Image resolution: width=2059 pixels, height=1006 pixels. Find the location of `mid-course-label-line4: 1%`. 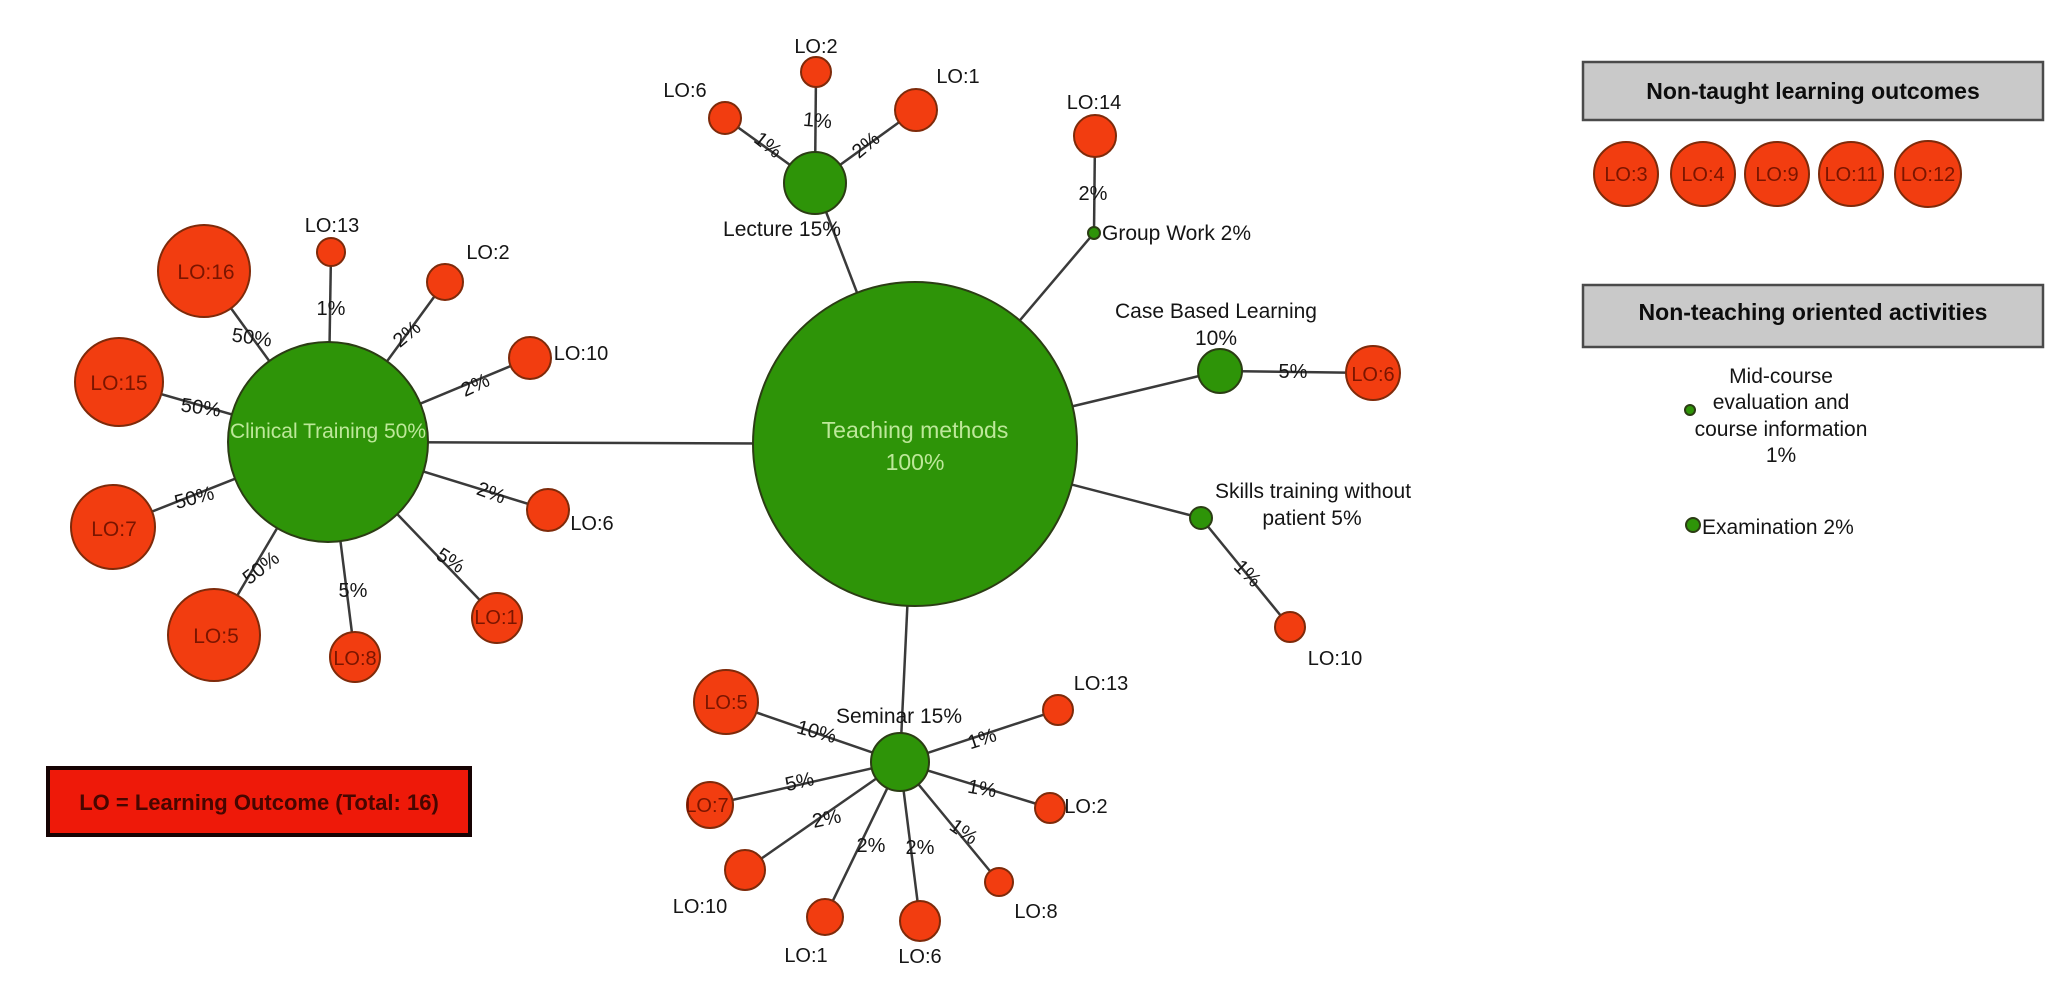

mid-course-label-line4: 1% is located at coordinates (1781, 455).